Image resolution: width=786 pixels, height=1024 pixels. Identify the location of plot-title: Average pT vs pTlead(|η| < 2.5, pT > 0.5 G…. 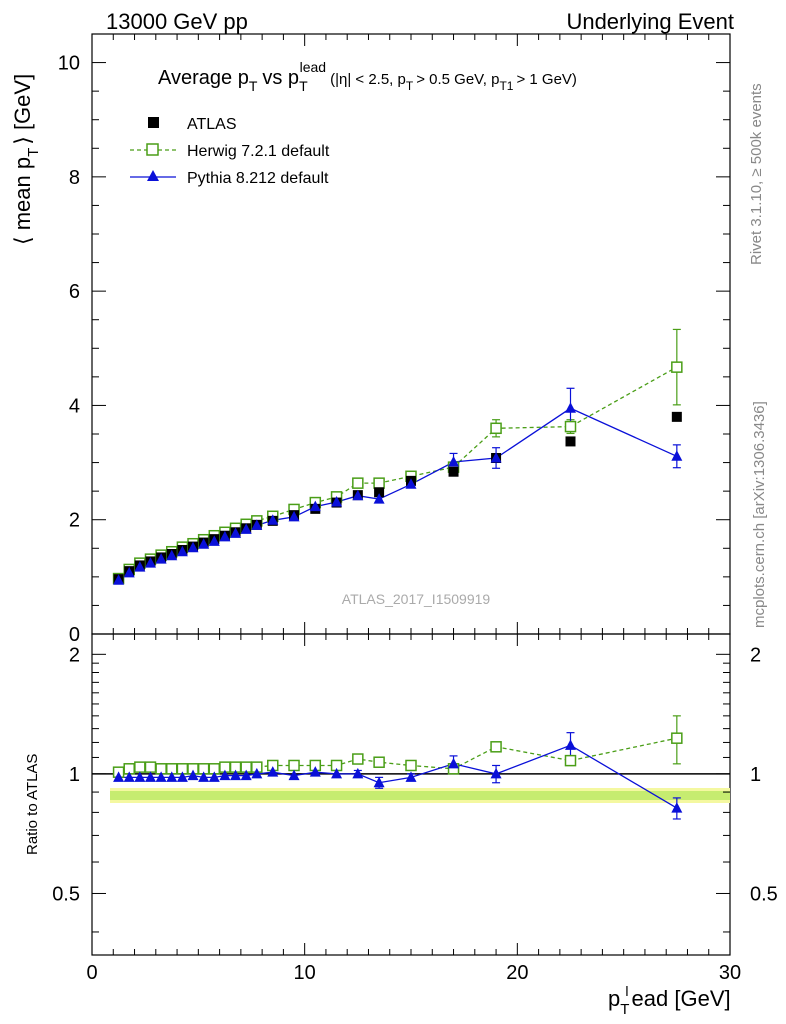
(367, 76).